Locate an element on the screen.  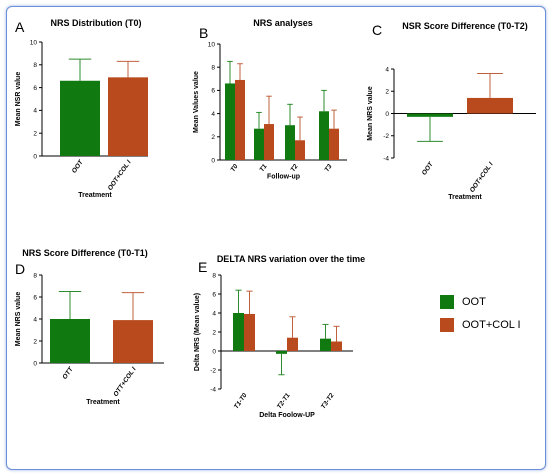
x-tick-label-b: T2 is located at coordinates (295, 168).